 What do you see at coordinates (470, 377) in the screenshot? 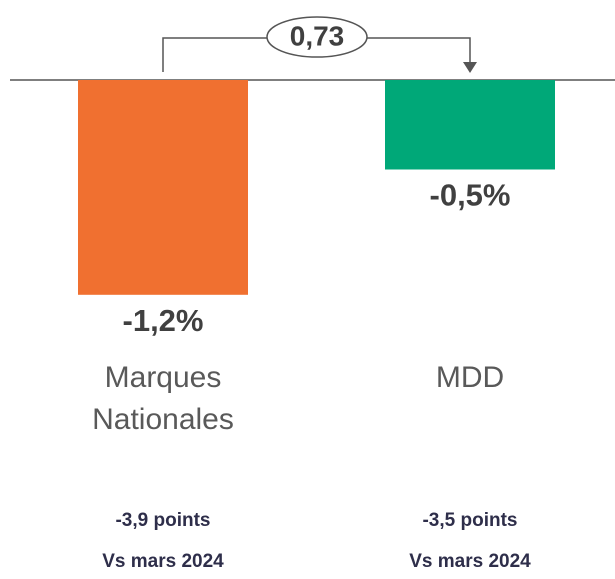
I see `category-label: MDD` at bounding box center [470, 377].